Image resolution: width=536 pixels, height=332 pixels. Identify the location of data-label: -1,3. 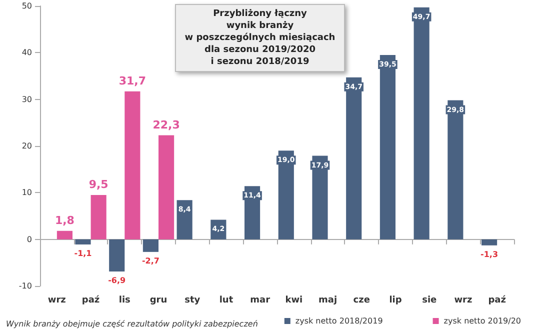
(489, 254).